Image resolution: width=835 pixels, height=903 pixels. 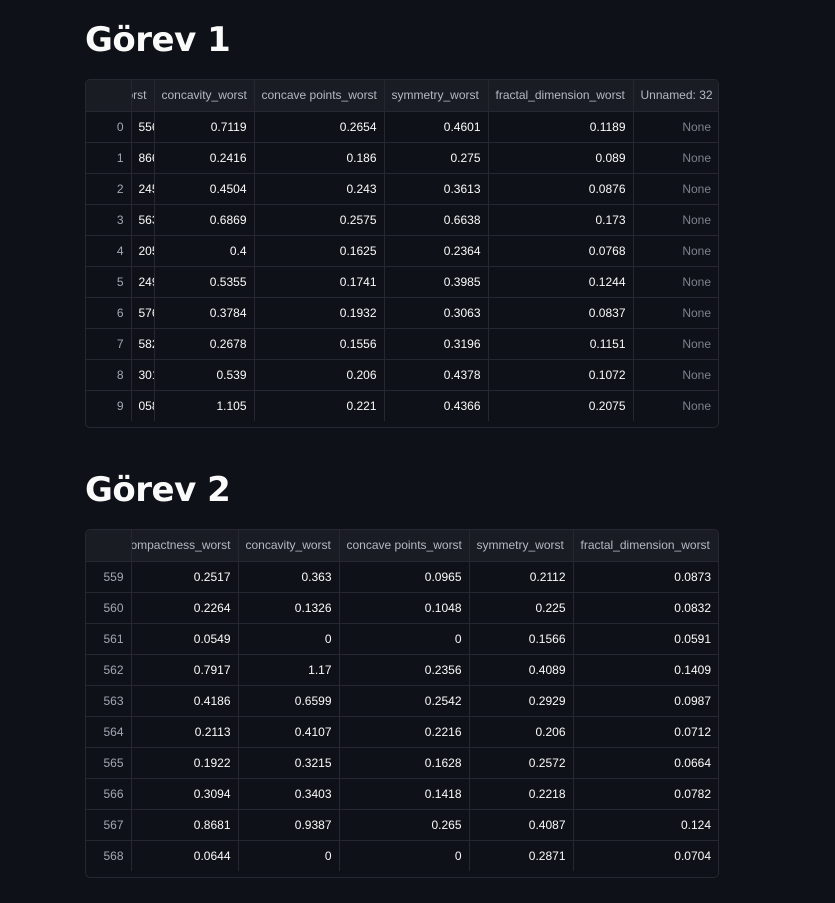 What do you see at coordinates (204, 375) in the screenshot?
I see `table-cell: 0.539` at bounding box center [204, 375].